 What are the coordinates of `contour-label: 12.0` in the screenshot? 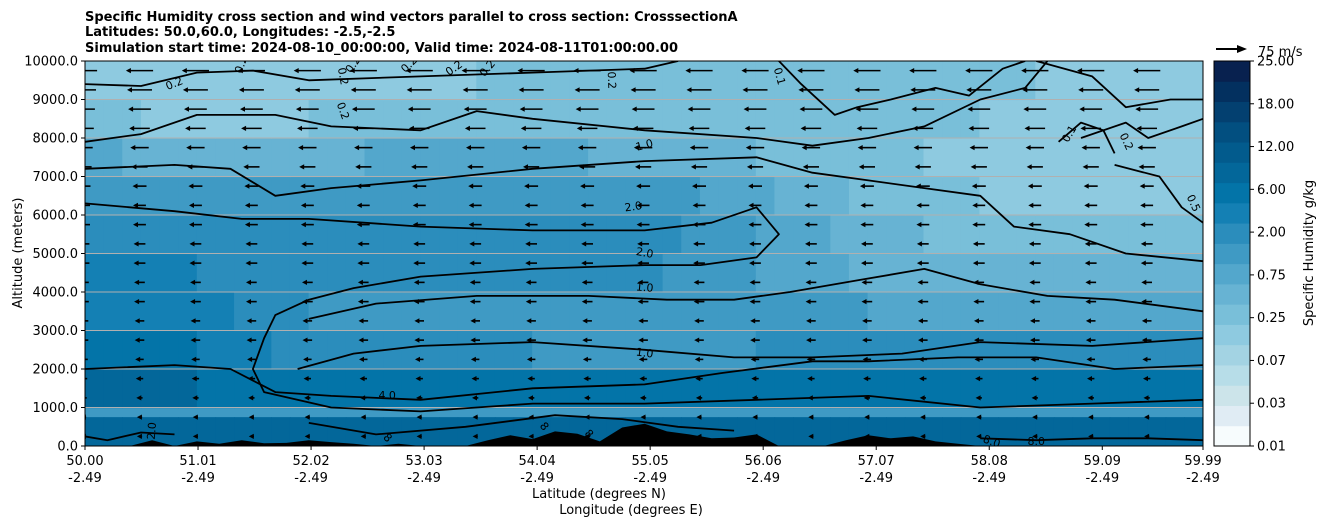 It's located at (151, 435).